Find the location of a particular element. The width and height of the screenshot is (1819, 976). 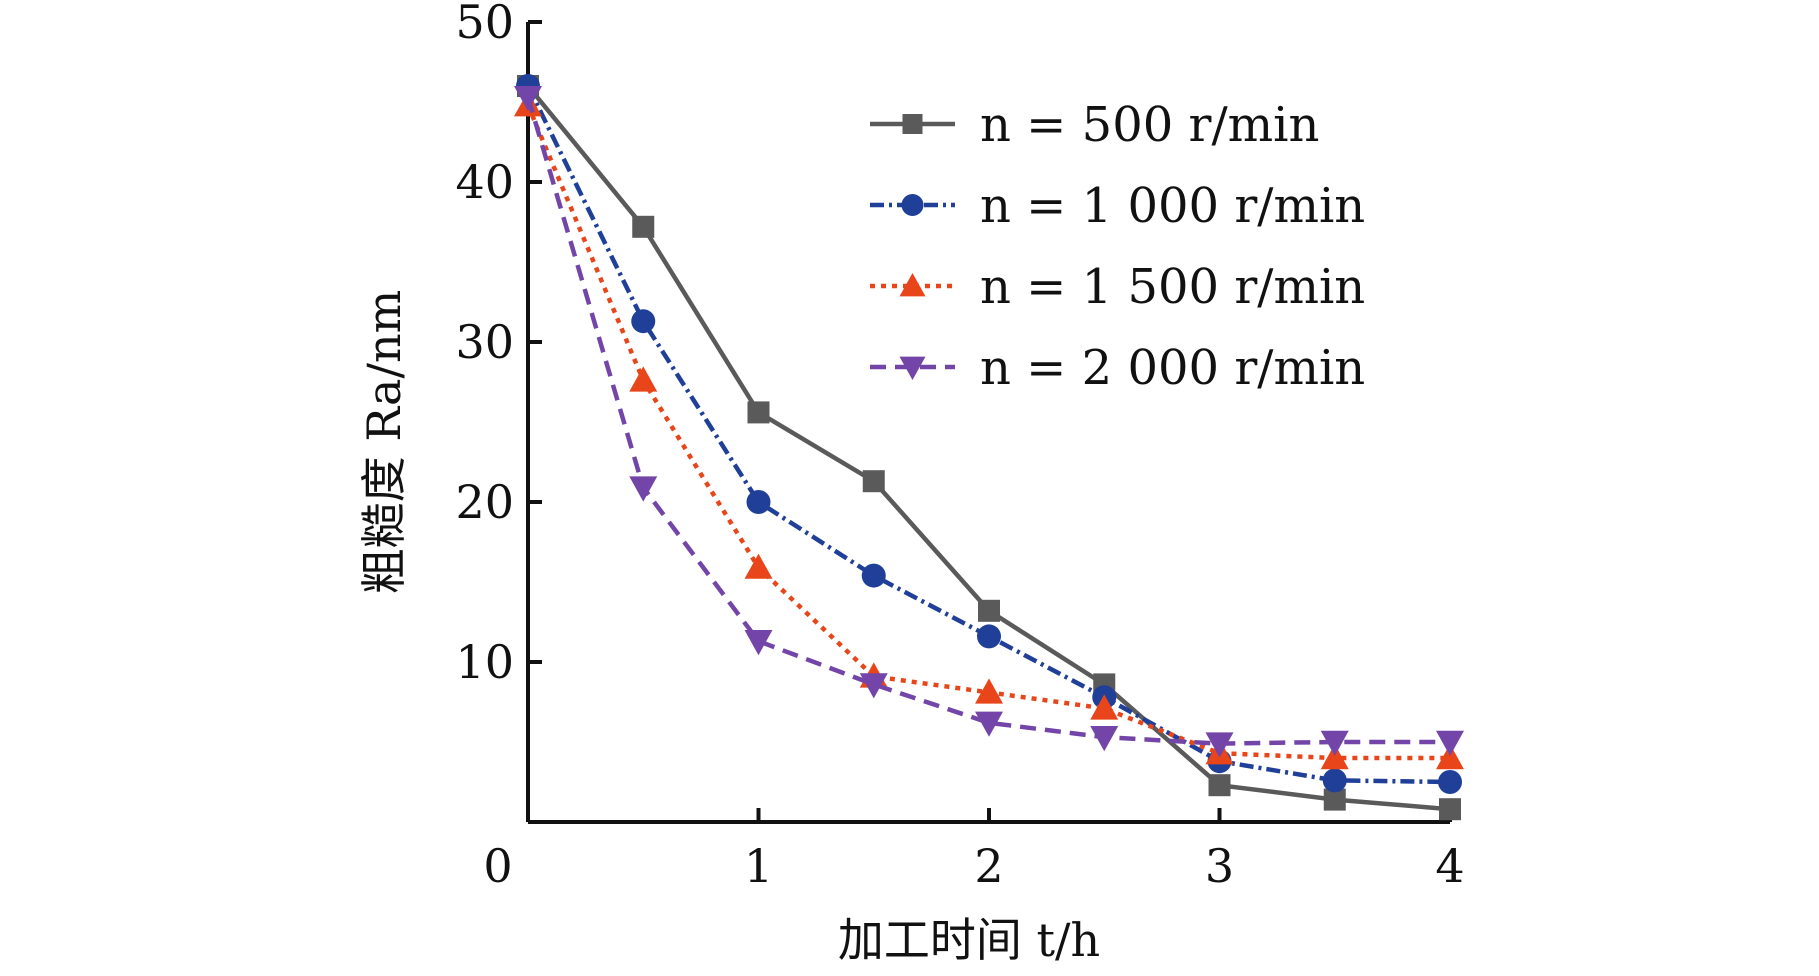

legend-label: n = 500 r/min is located at coordinates (1149, 125).